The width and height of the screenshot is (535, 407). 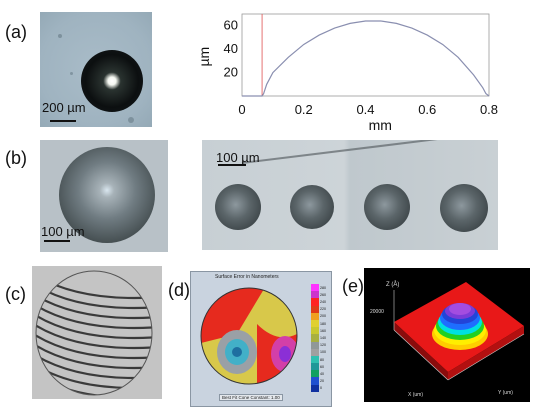 I want to click on colorbar-ticks: 280 260 240 220 200 180 160 140 120 100 80 60 40 20 0, so click(x=325, y=338).